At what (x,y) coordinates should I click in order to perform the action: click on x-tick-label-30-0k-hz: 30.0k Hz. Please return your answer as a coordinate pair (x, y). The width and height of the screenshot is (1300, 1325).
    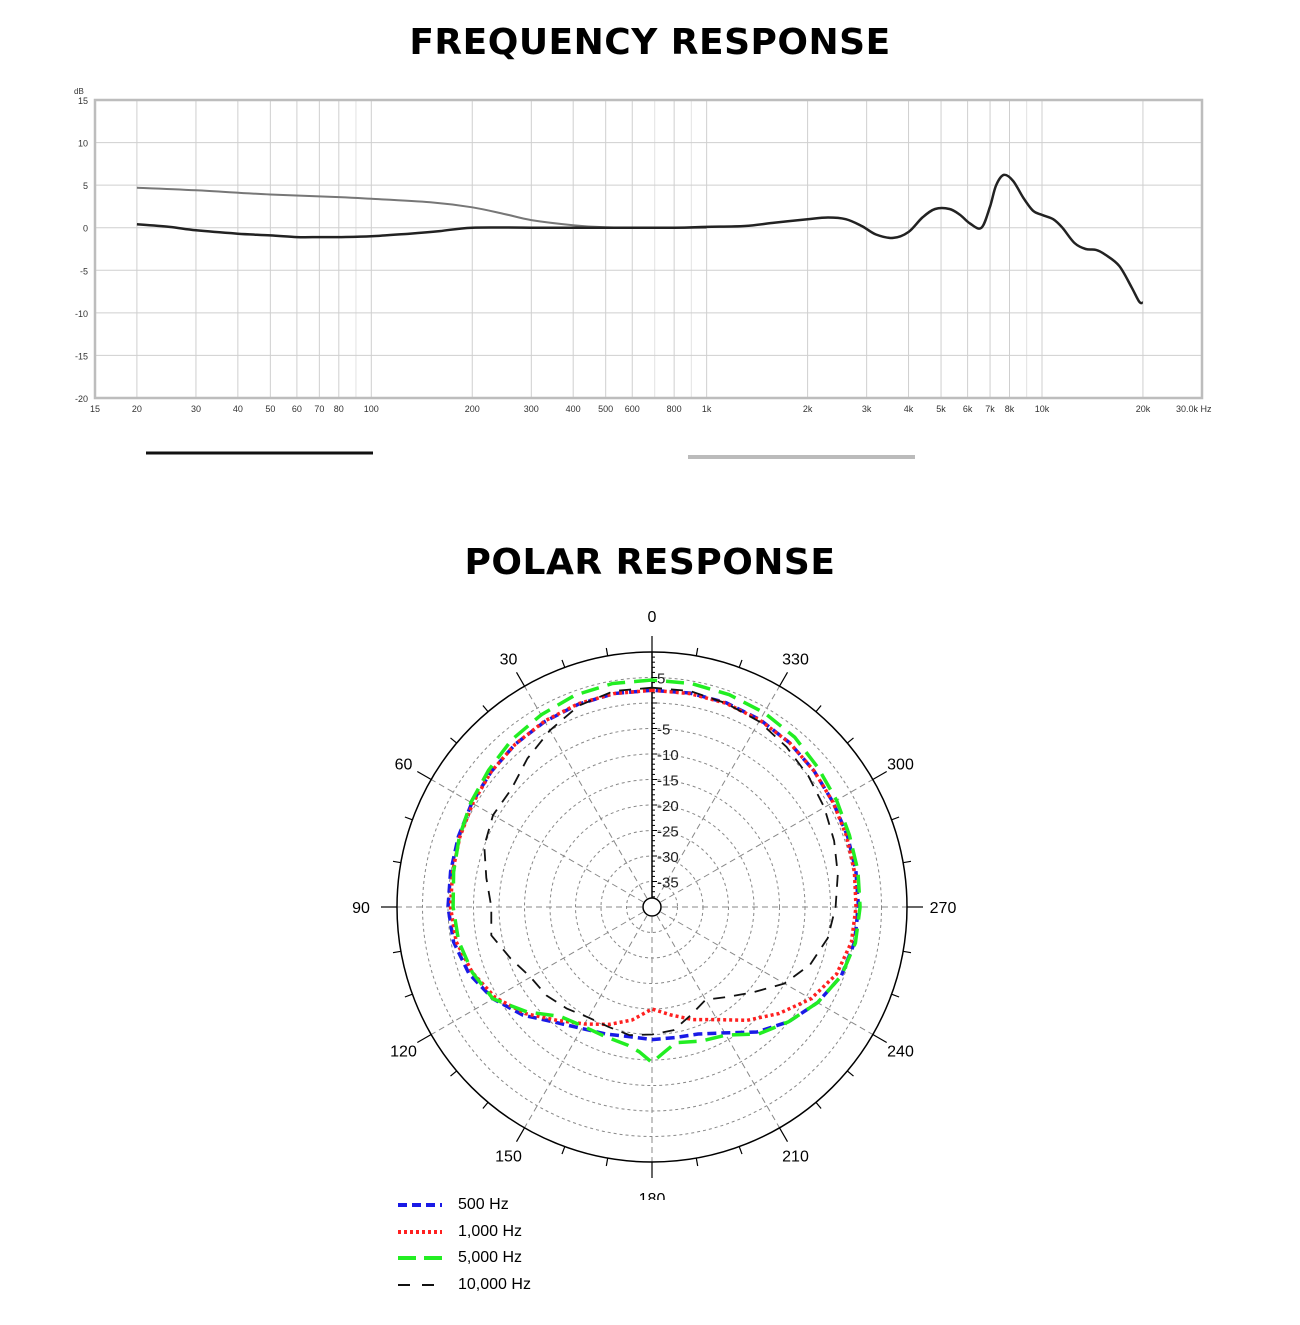
    Looking at the image, I should click on (1194, 409).